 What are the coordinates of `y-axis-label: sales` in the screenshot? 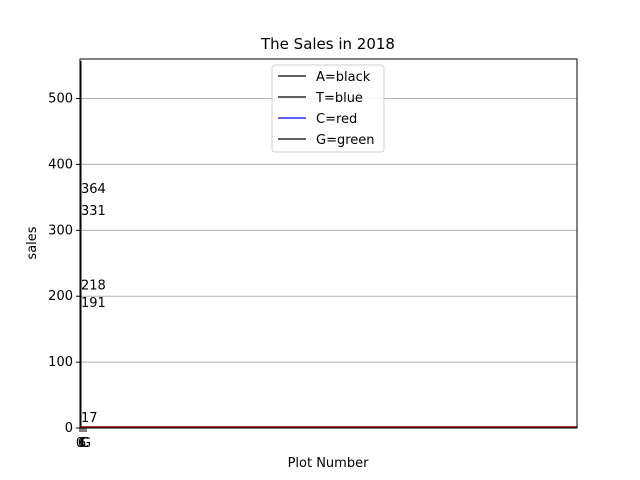 It's located at (32, 242).